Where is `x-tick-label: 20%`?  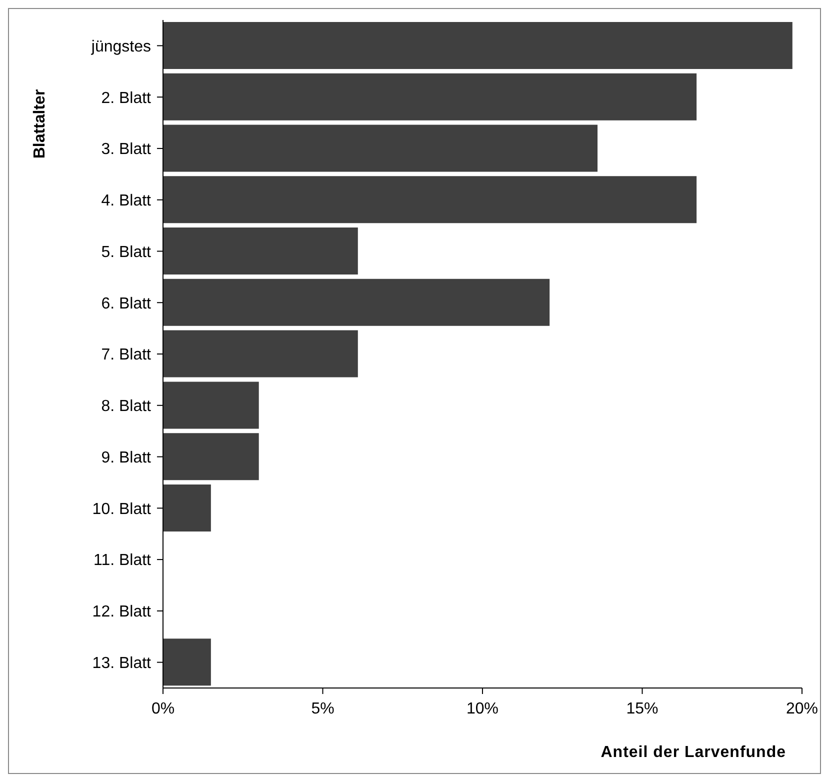
x-tick-label: 20% is located at coordinates (802, 709).